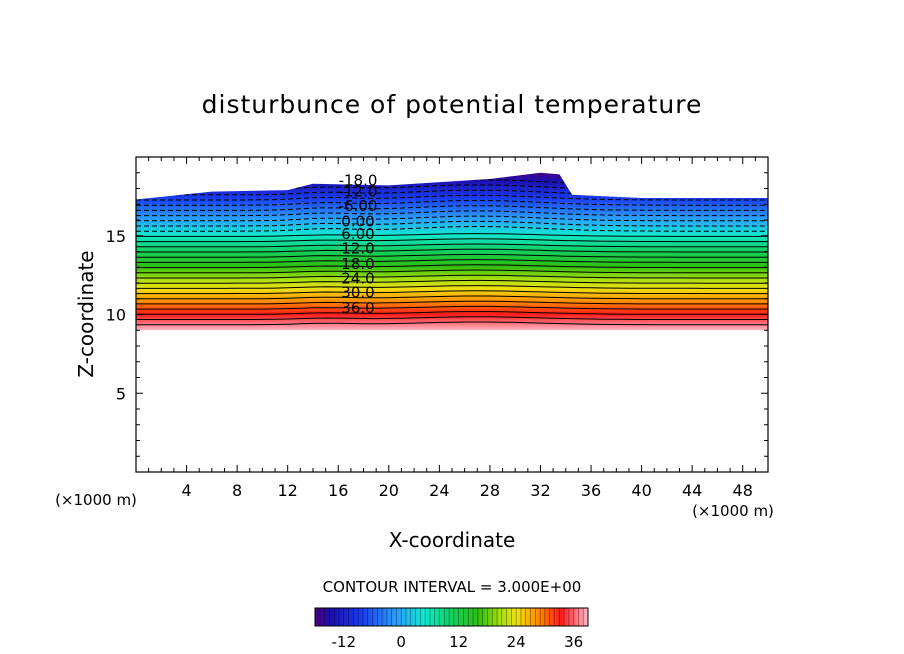  I want to click on x-tick-label: 4, so click(186, 490).